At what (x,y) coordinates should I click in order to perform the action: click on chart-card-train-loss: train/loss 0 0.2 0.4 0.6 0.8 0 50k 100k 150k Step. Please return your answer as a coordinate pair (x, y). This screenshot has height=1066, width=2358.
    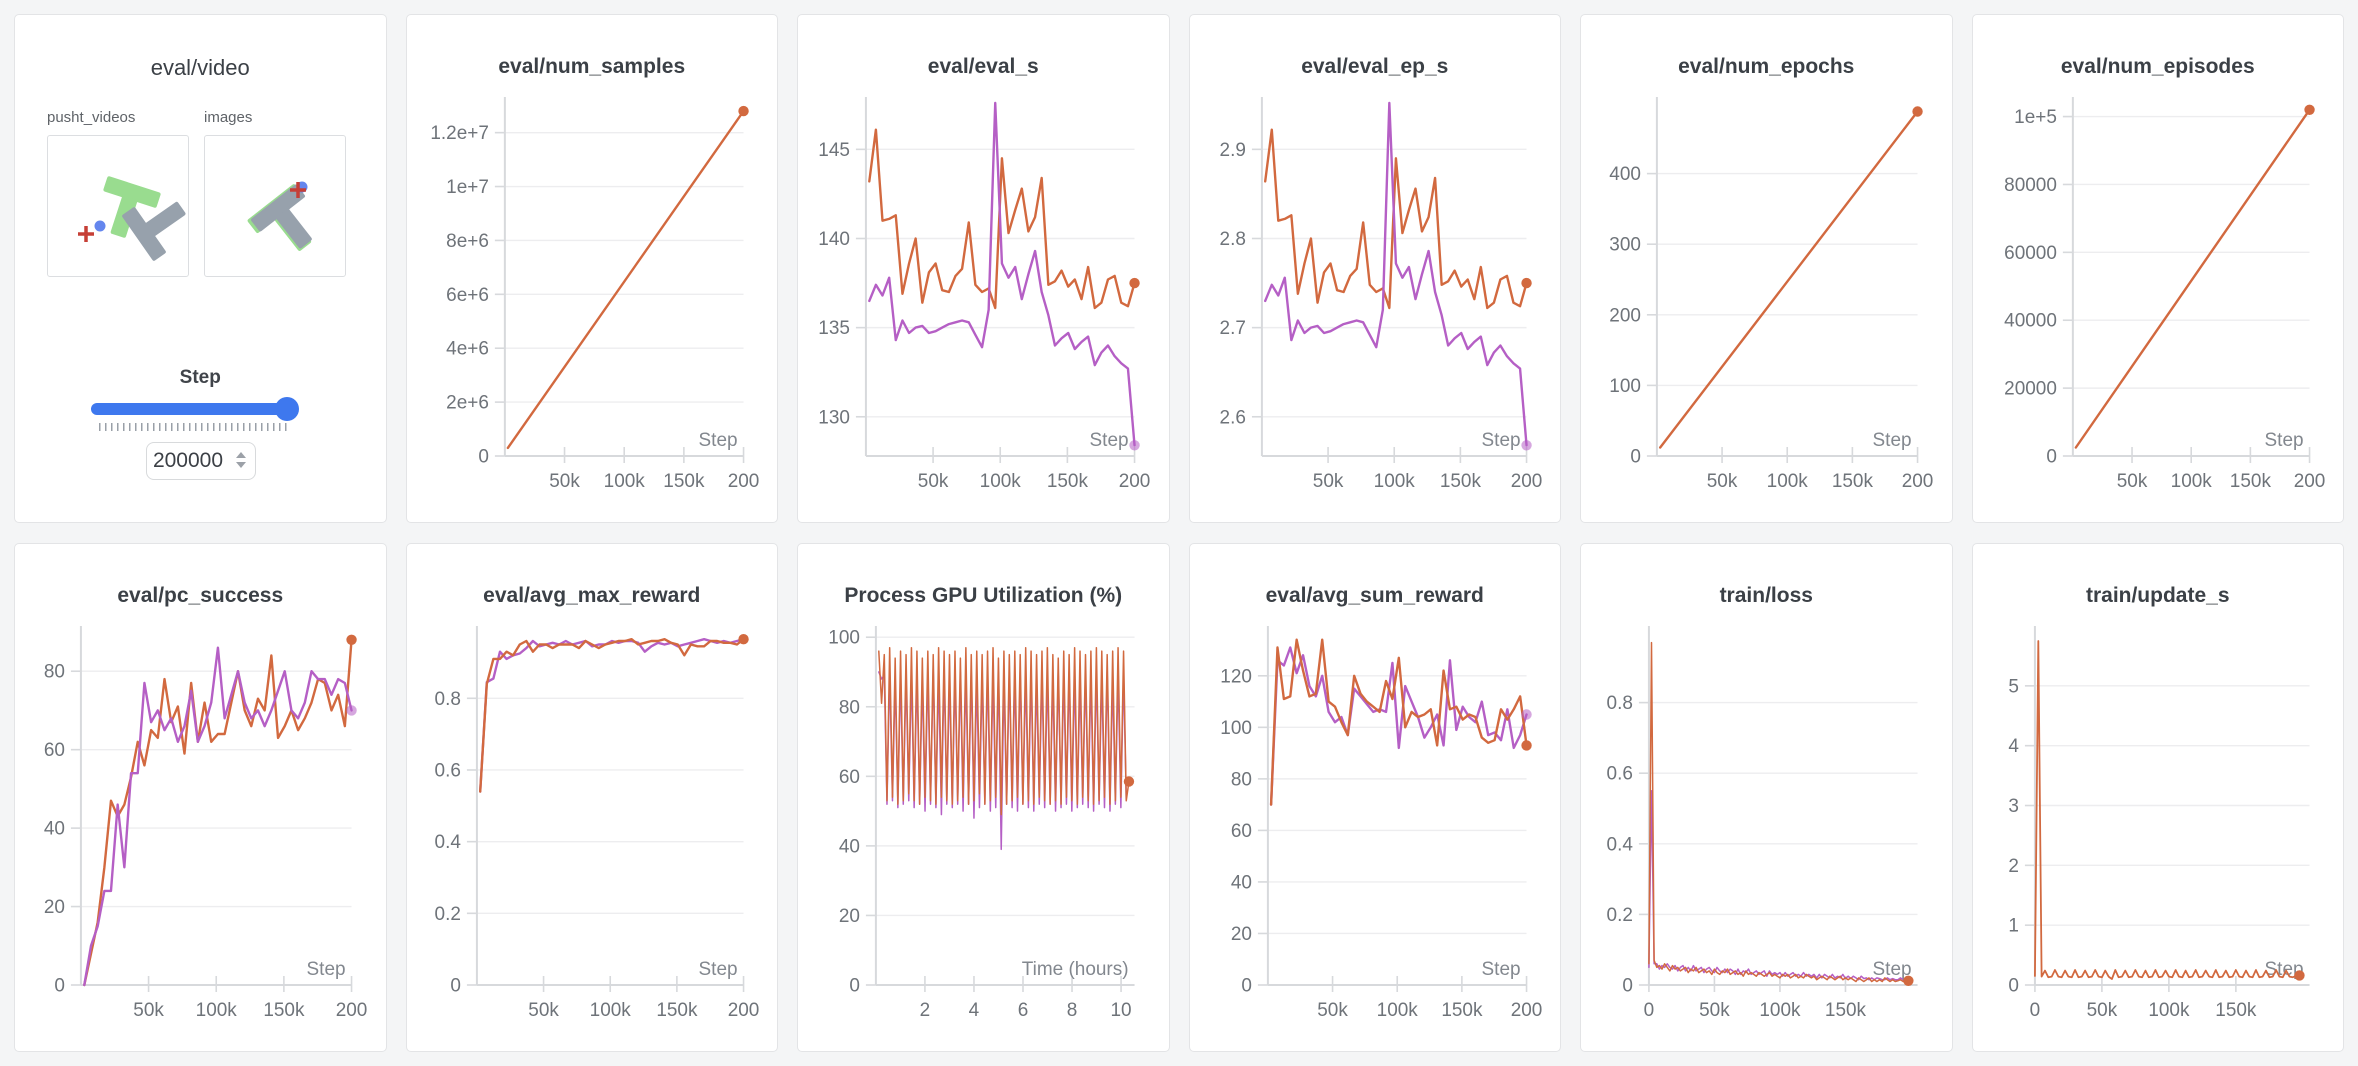
    Looking at the image, I should click on (1766, 797).